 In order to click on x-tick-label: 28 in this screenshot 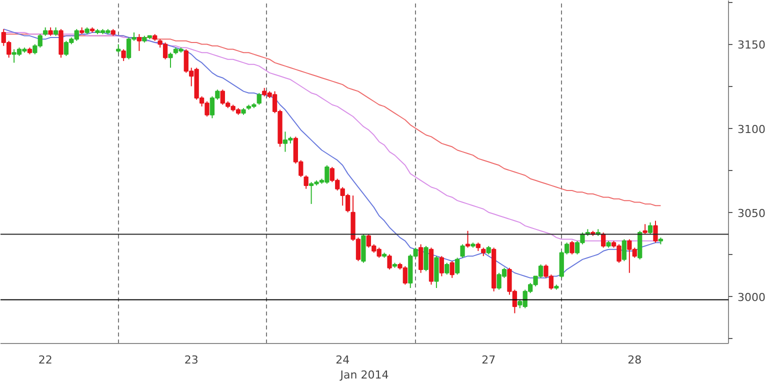, I will do `click(635, 360)`.